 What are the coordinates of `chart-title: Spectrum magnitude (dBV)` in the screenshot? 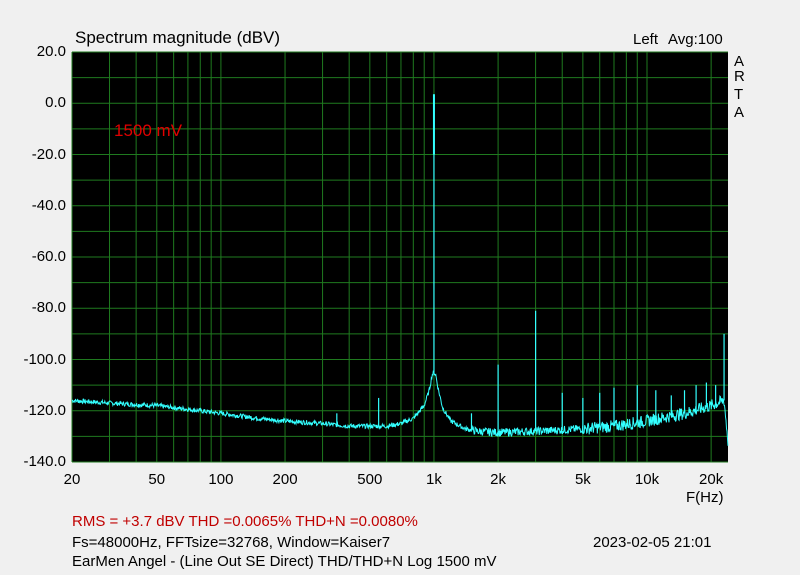 It's located at (178, 37).